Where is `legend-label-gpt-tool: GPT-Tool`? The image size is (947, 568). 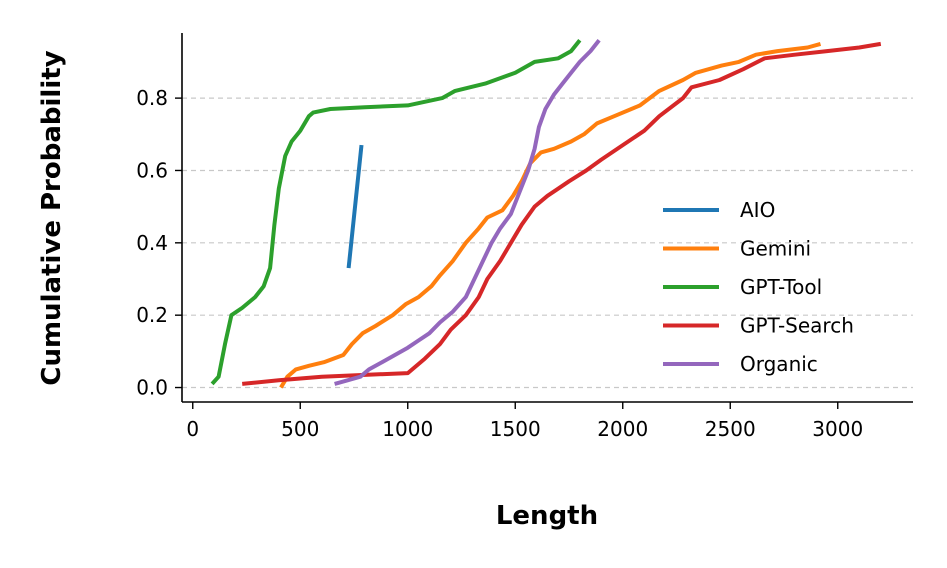
legend-label-gpt-tool: GPT-Tool is located at coordinates (781, 287).